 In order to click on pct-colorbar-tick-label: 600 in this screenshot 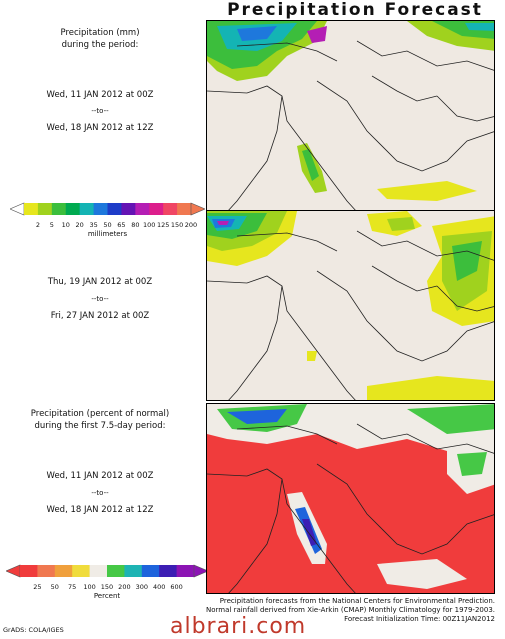, I will do `click(176, 587)`.